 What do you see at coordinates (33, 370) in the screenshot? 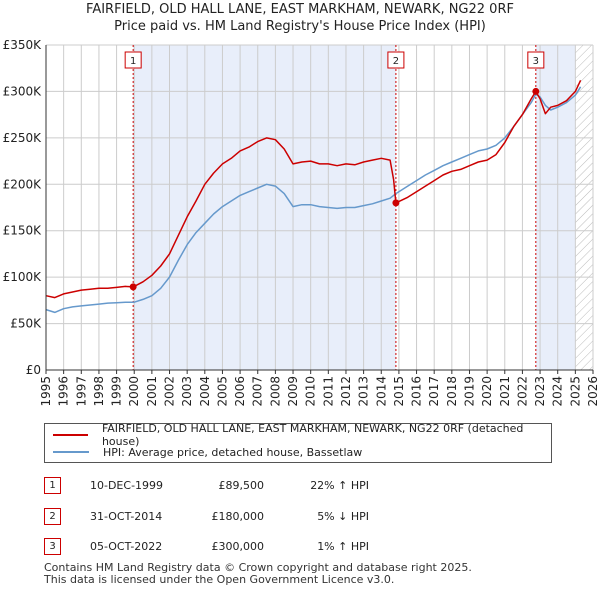
I see `y-tick-label: £0` at bounding box center [33, 370].